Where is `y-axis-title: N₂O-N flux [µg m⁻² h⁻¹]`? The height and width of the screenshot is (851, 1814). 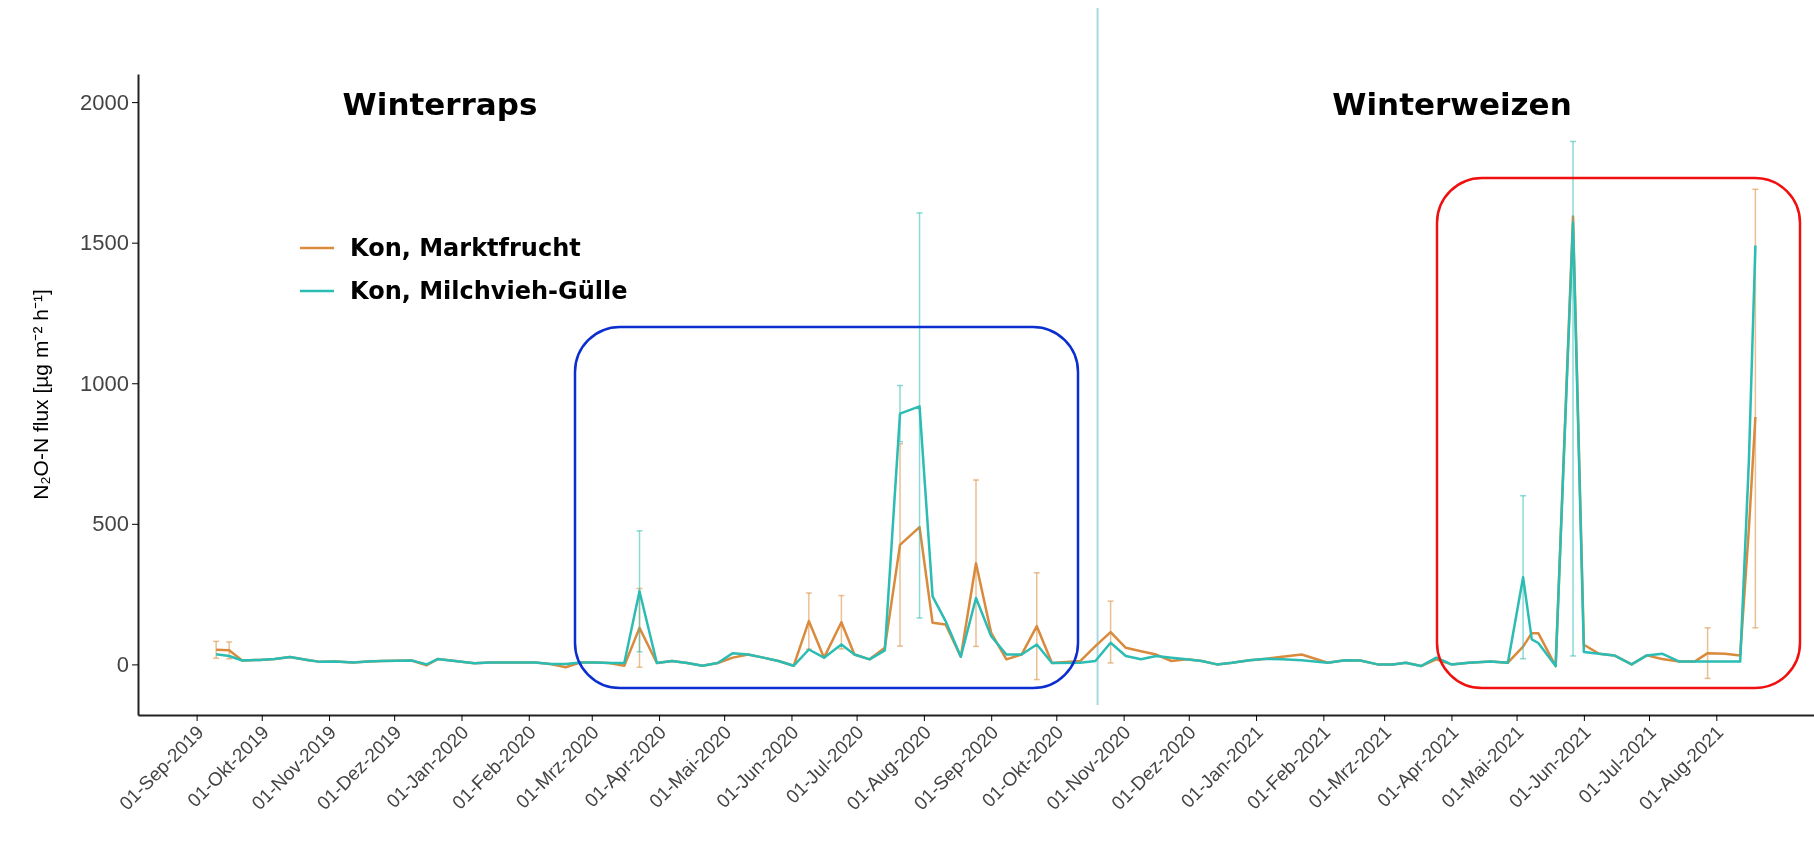
y-axis-title: N₂O-N flux [µg m⁻² h⁻¹] is located at coordinates (40, 394).